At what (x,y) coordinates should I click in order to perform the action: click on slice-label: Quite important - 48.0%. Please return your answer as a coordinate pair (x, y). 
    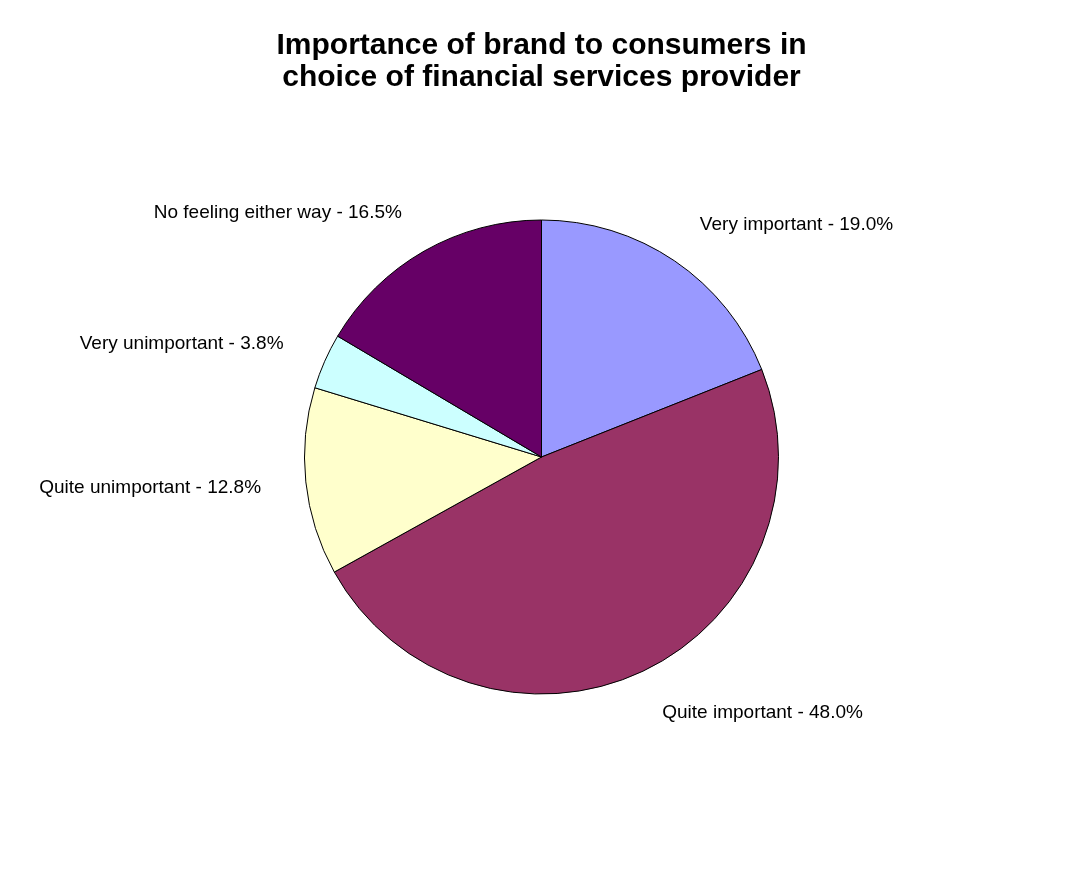
    Looking at the image, I should click on (763, 711).